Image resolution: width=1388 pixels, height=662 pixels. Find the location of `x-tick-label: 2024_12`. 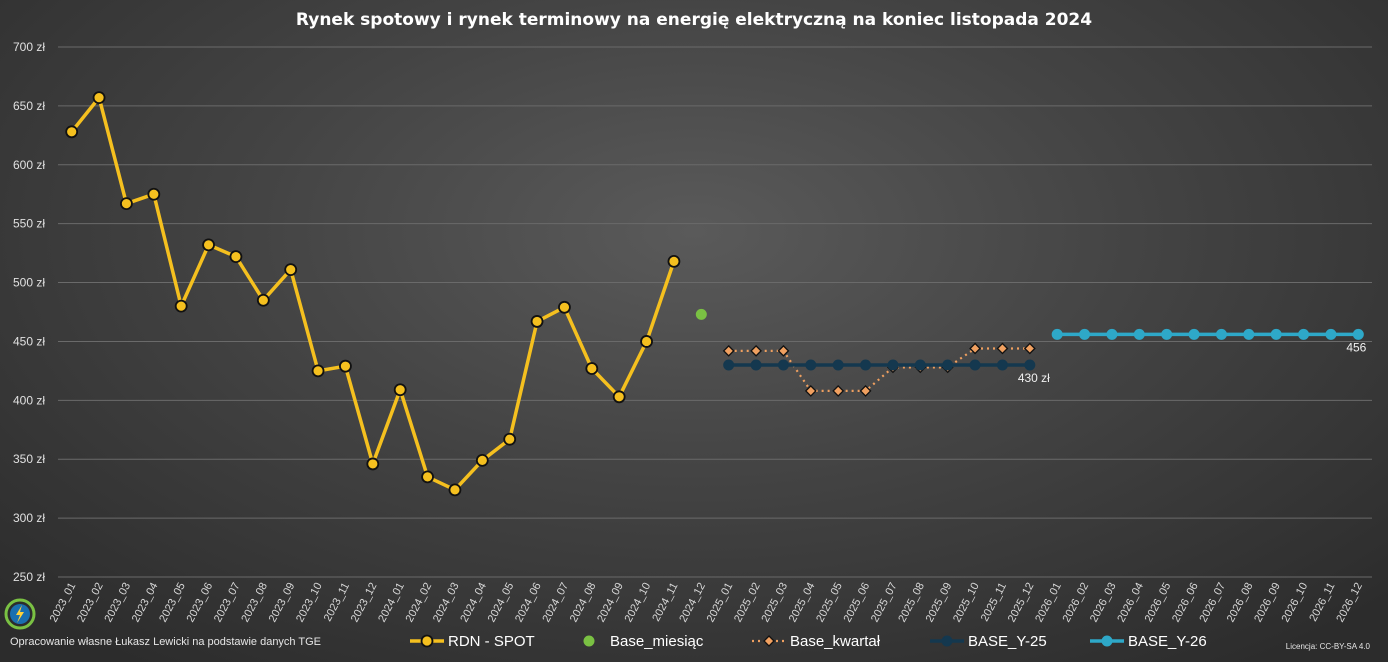

x-tick-label: 2024_12 is located at coordinates (692, 602).